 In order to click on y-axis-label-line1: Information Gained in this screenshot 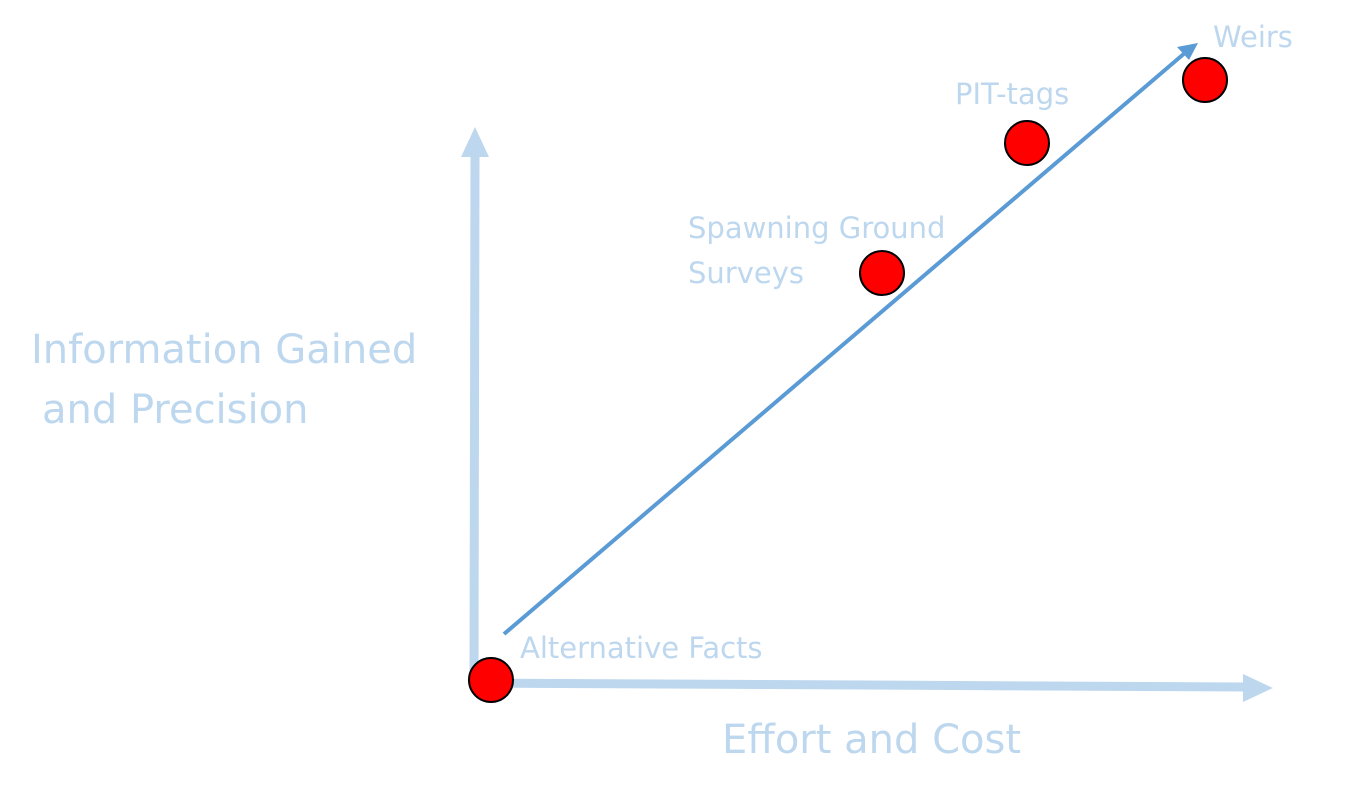, I will do `click(224, 350)`.